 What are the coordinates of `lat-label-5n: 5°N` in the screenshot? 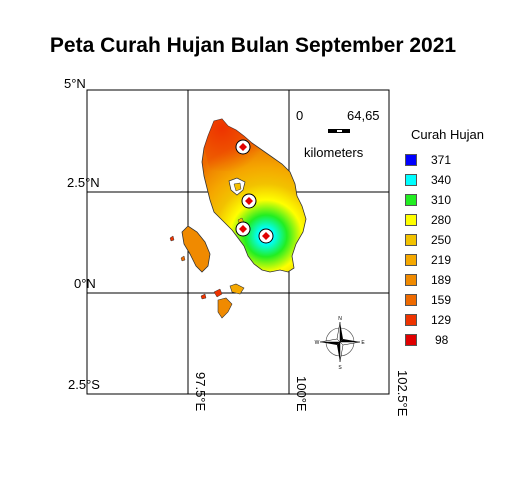 It's located at (75, 83).